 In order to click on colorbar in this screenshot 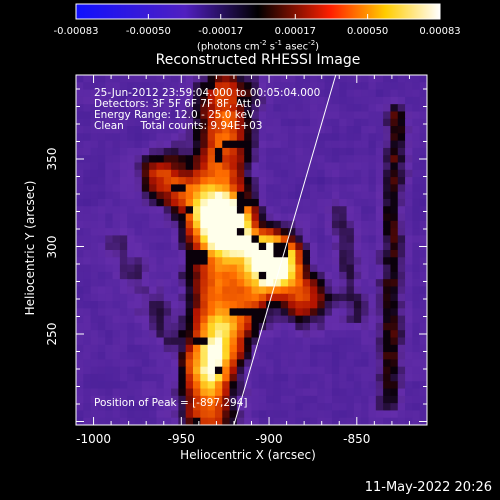, I will do `click(258, 11)`.